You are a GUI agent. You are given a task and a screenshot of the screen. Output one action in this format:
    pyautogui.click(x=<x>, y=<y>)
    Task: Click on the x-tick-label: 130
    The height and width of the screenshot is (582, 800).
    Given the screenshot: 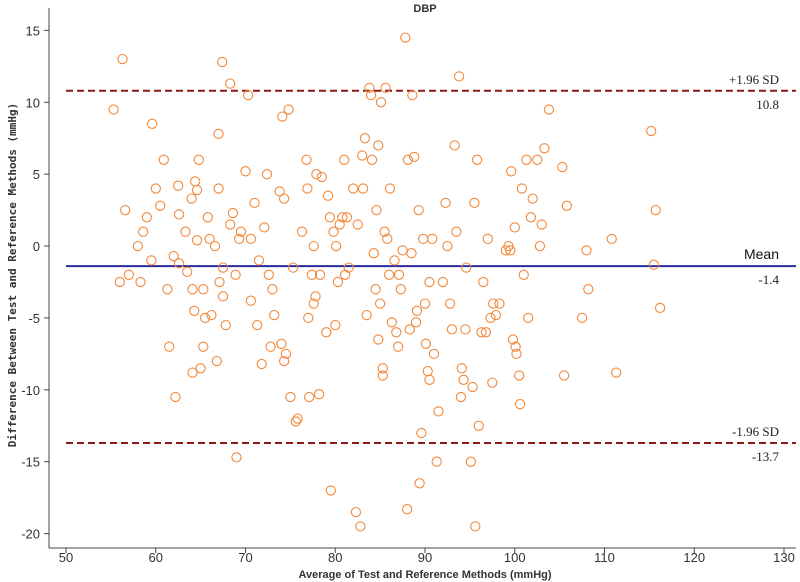 What is the action you would take?
    pyautogui.click(x=784, y=557)
    